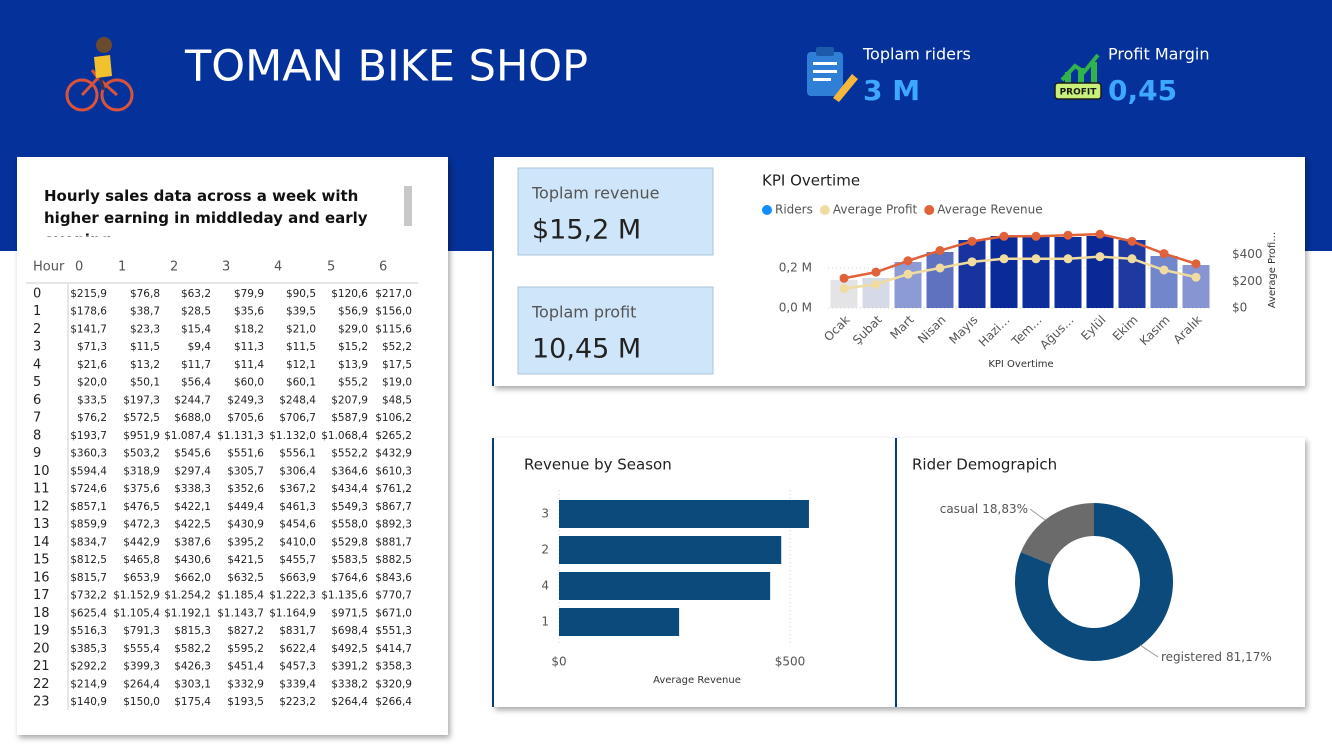 This screenshot has height=751, width=1332. I want to click on kpi-value: 3 M, so click(891, 90).